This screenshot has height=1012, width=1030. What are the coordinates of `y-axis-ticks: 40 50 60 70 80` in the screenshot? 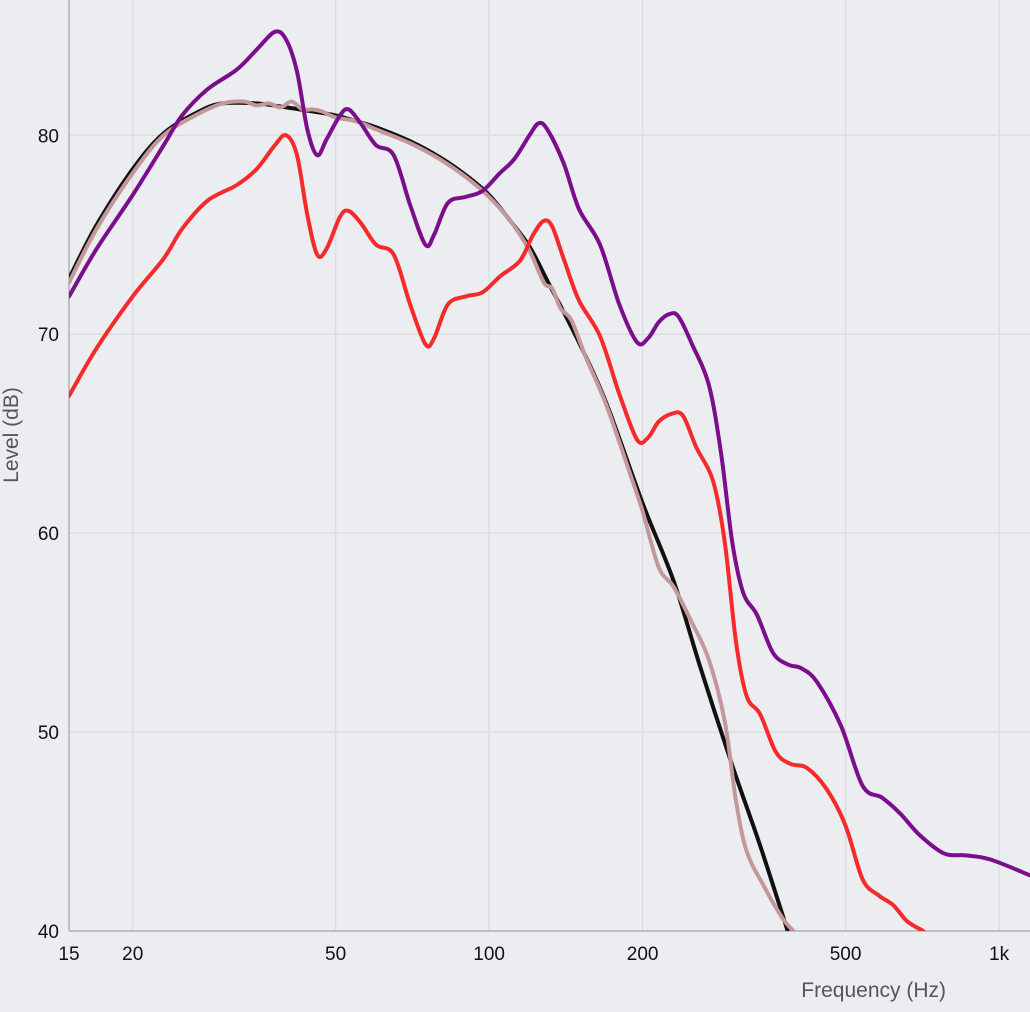 It's located at (48, 534).